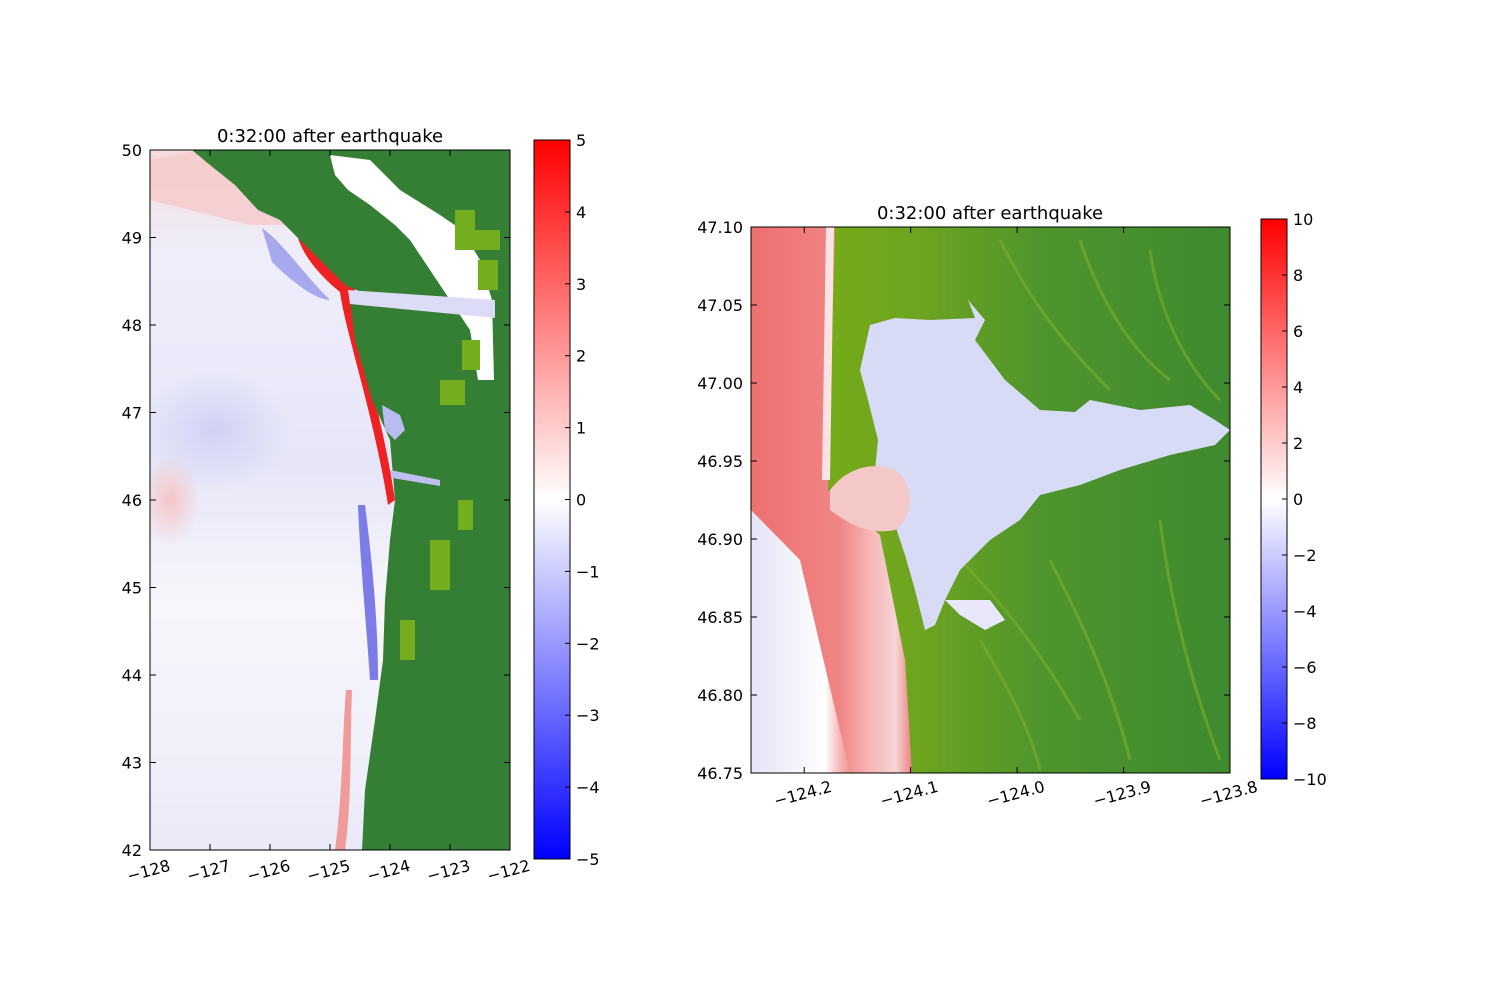  Describe the element at coordinates (132, 413) in the screenshot. I see `left-y-tick-label: 47` at that location.